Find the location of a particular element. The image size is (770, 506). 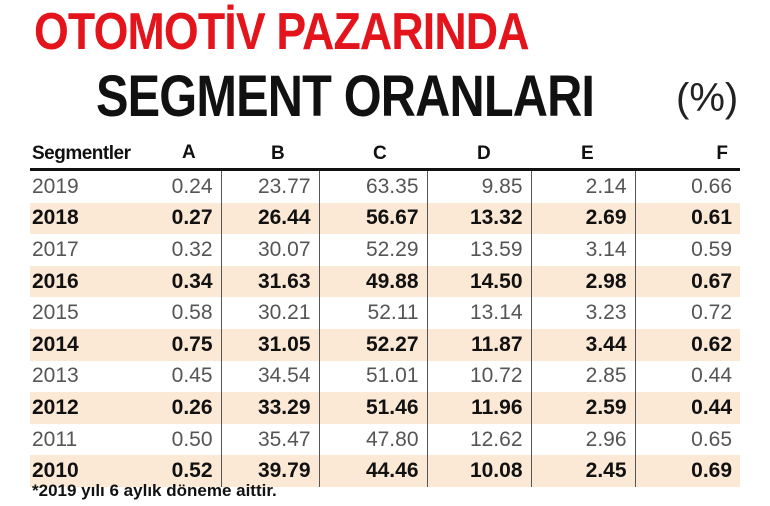

table-row: 2017 0.32 30.07 52.29 13.59 3.14 0.59 is located at coordinates (385, 250).